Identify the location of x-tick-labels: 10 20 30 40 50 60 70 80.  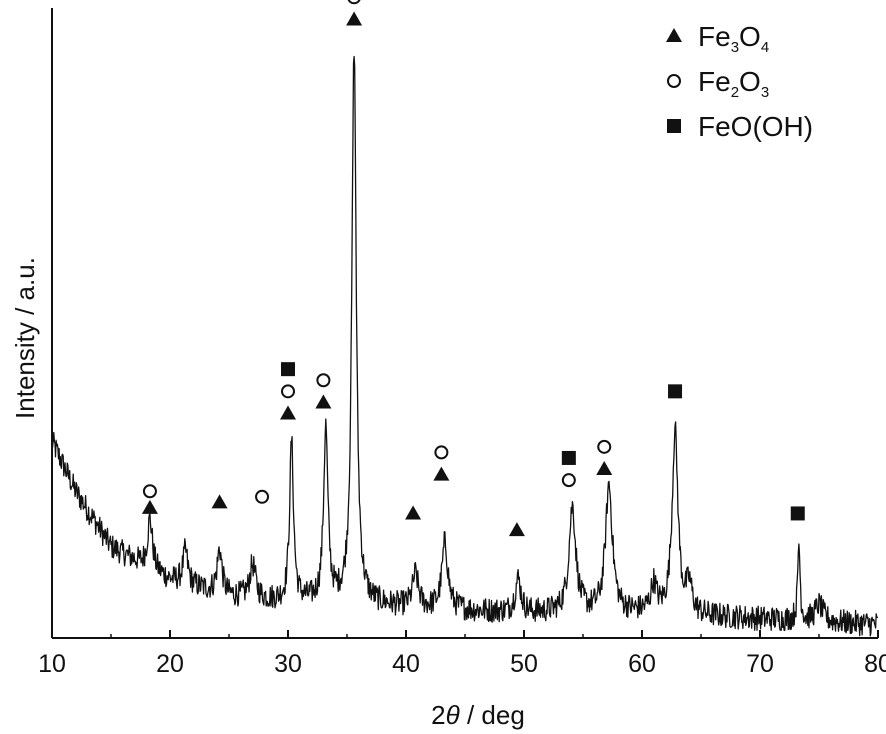
(462, 664).